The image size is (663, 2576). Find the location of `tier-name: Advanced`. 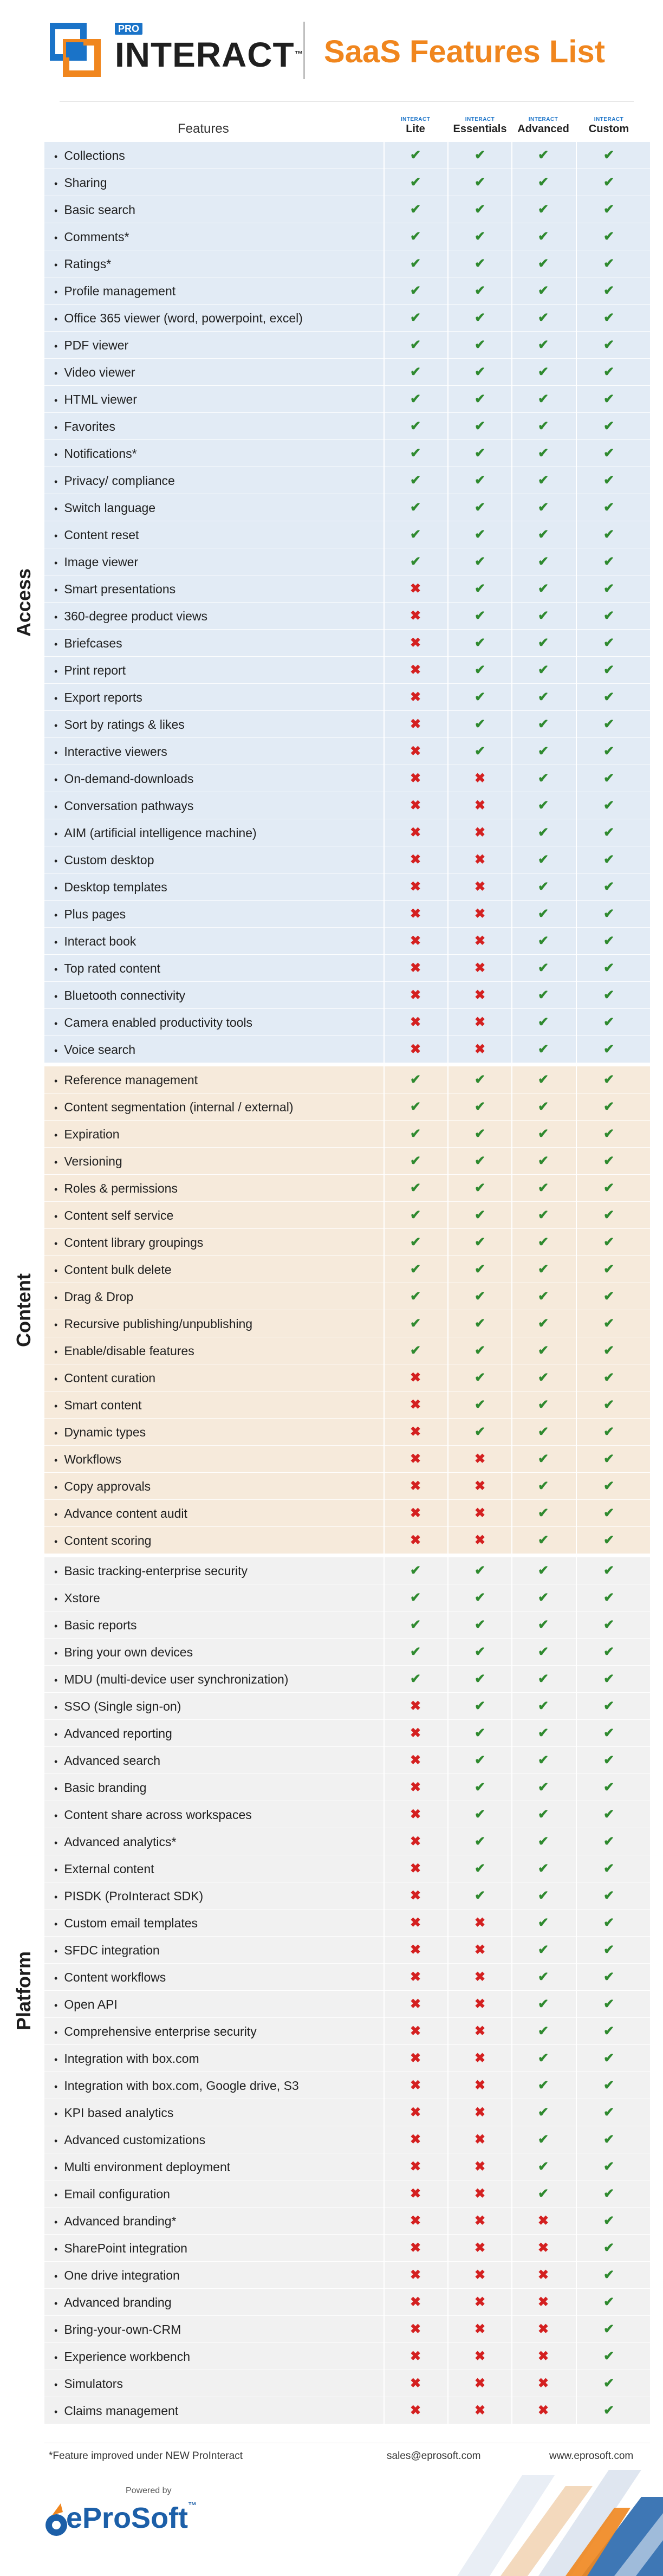

tier-name: Advanced is located at coordinates (543, 129).